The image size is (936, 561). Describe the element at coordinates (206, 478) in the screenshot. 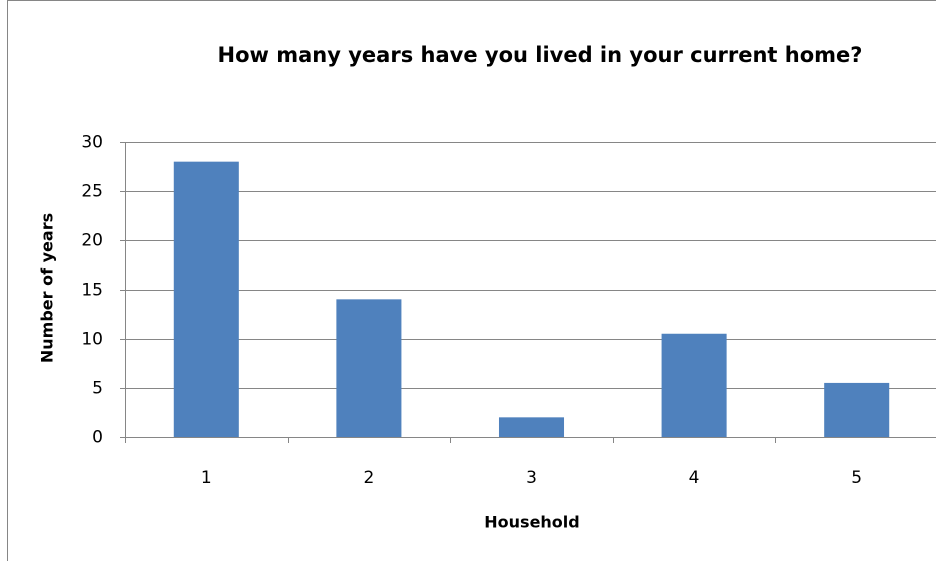

I see `x-tick-label: 1` at that location.